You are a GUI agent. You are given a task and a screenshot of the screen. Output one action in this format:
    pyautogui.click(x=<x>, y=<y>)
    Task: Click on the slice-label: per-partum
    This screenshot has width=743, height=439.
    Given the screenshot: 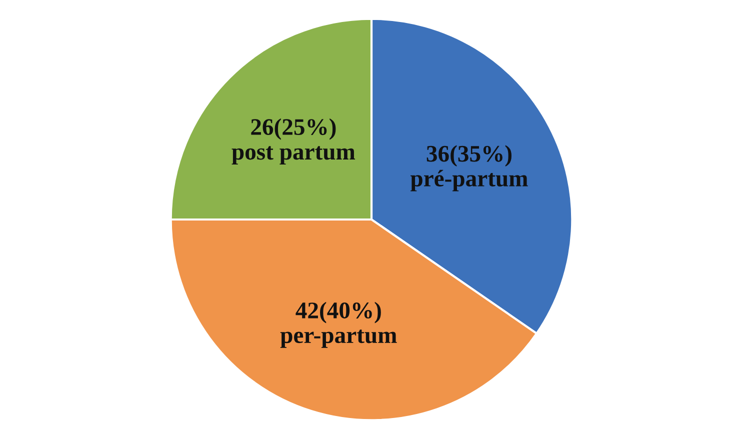 What is the action you would take?
    pyautogui.click(x=338, y=339)
    